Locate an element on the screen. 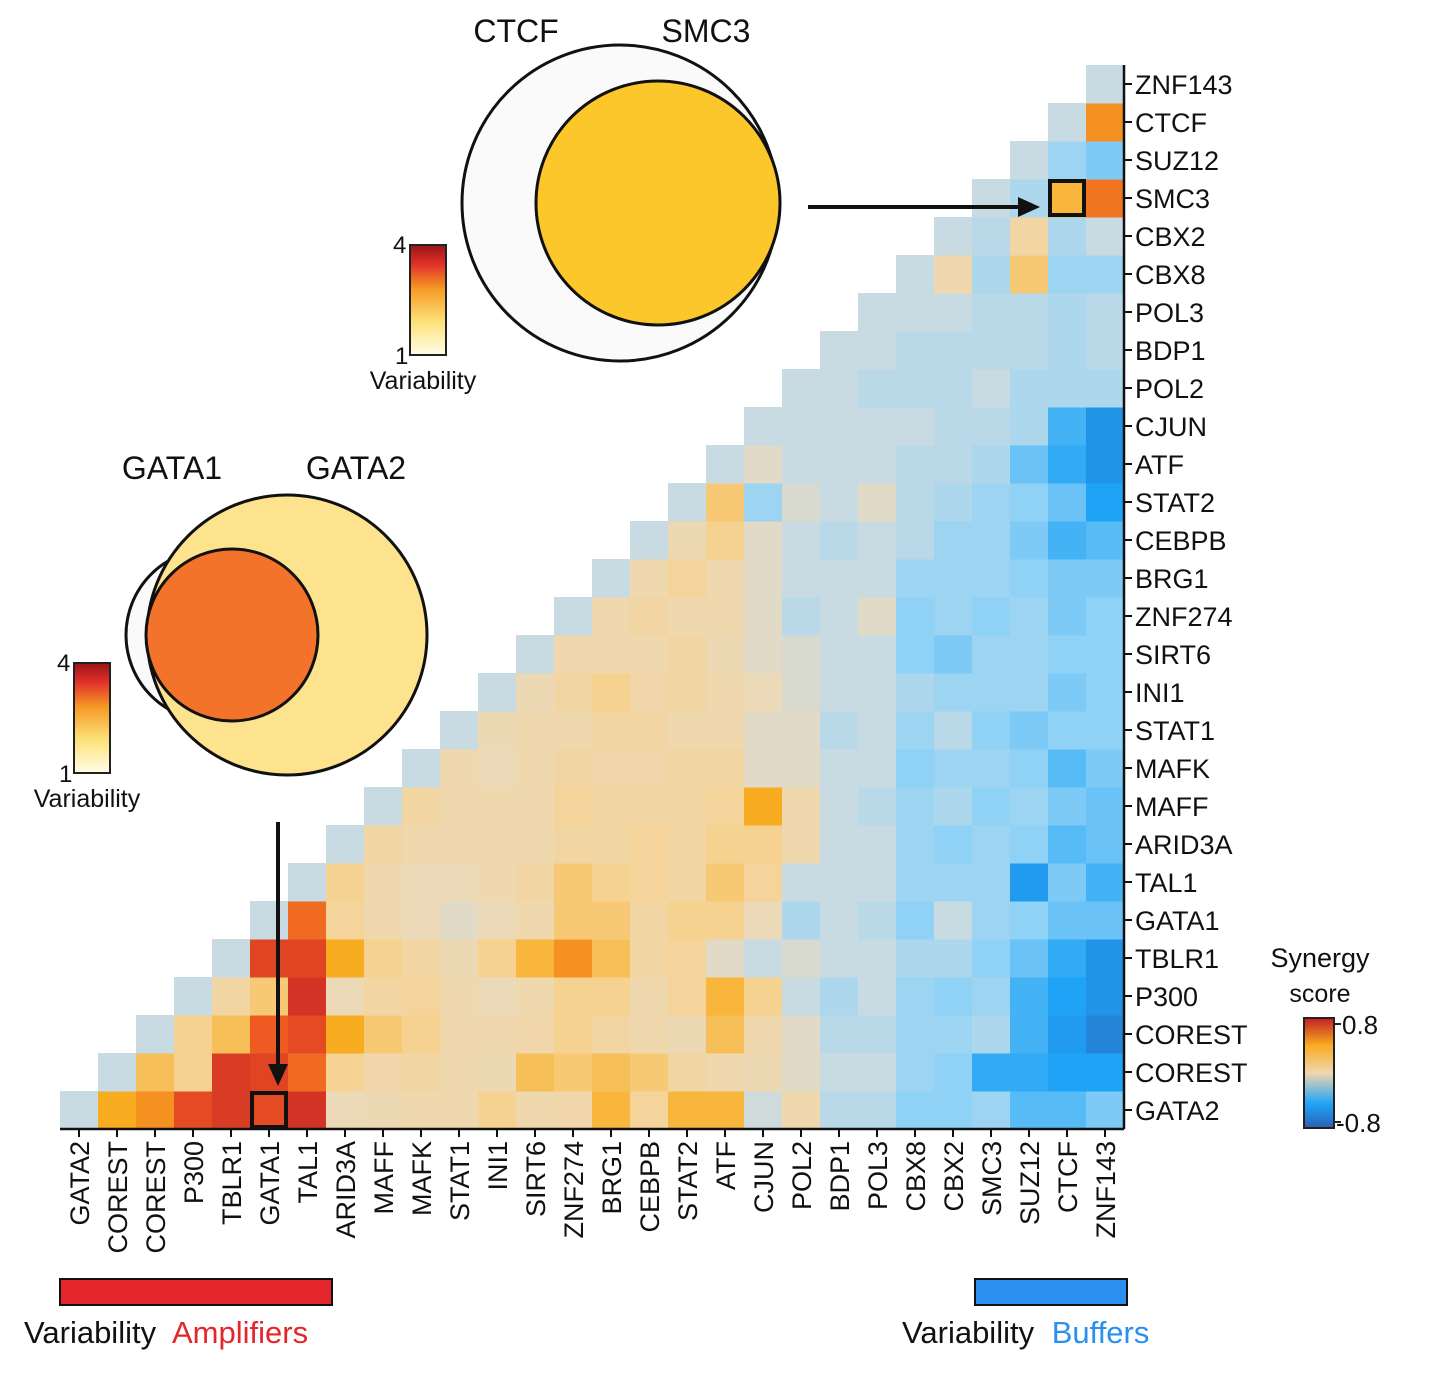  amplifiers-bar is located at coordinates (196, 1292).